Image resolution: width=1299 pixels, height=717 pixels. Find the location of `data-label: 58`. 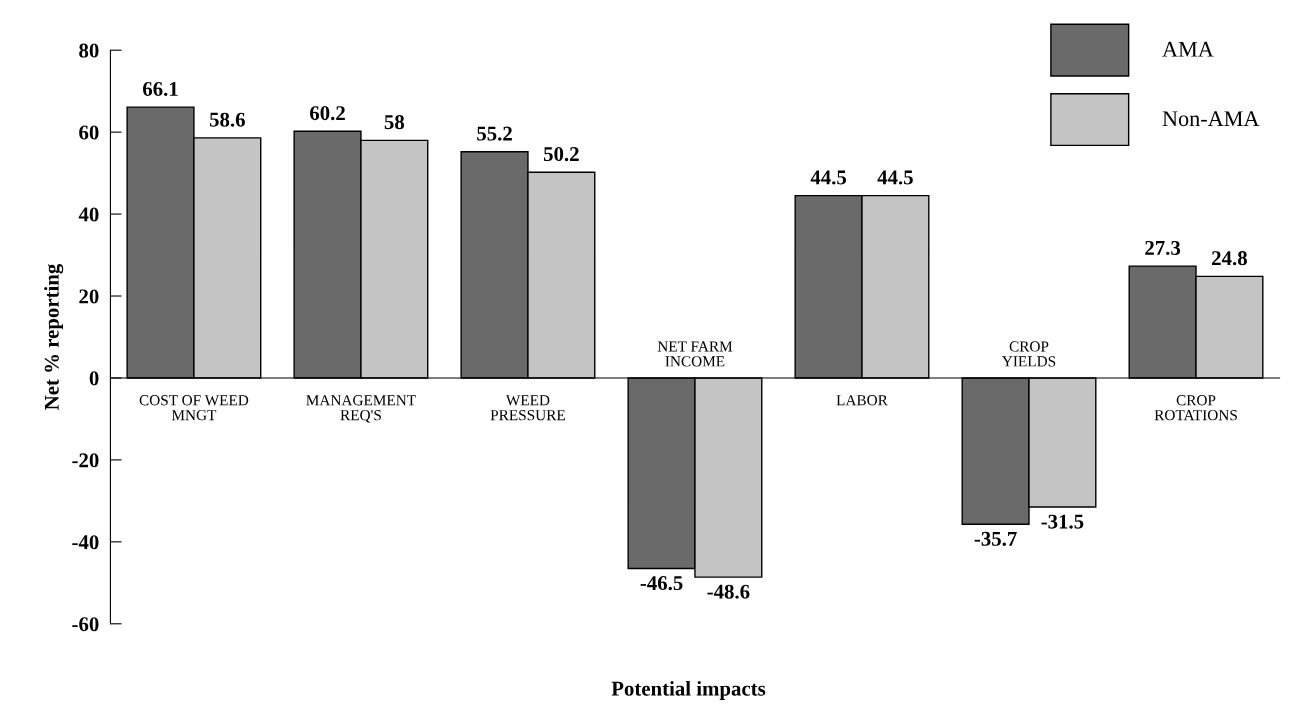

data-label: 58 is located at coordinates (394, 122).